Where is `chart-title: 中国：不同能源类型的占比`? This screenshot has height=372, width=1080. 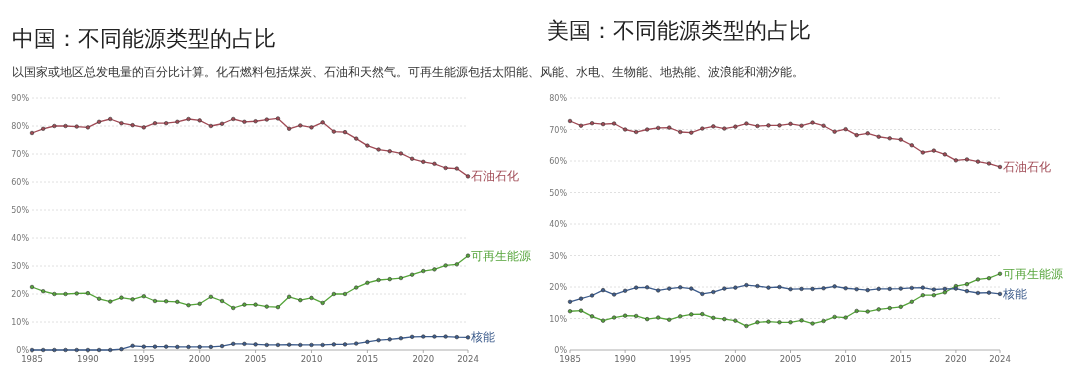
chart-title: 中国：不同能源类型的占比 is located at coordinates (144, 38).